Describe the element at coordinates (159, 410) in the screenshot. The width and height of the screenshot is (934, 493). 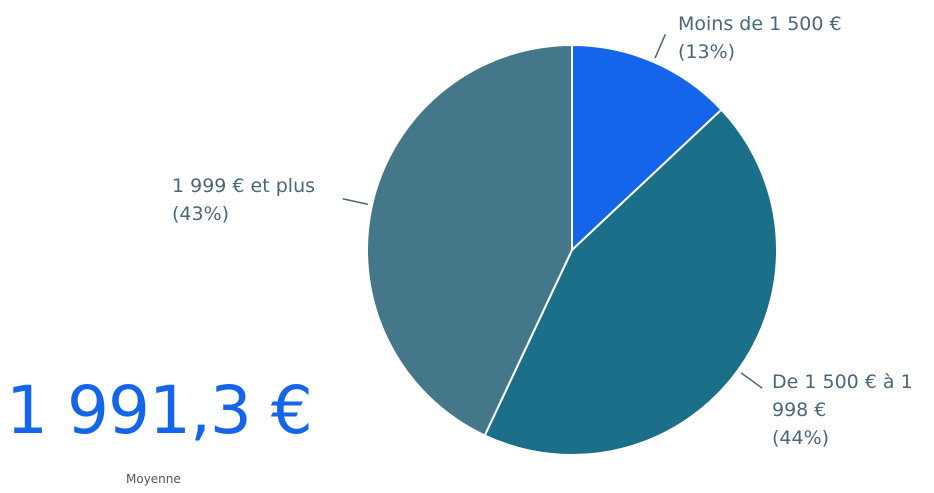
I see `kpi-value: 1 991,3 €` at that location.